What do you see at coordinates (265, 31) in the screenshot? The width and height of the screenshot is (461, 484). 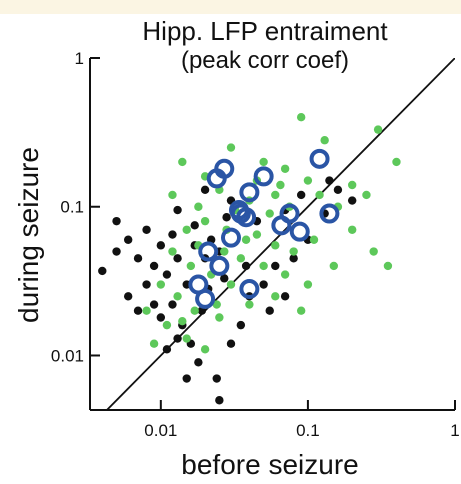 I see `chart-title: Hipp. LFP entraiment` at bounding box center [265, 31].